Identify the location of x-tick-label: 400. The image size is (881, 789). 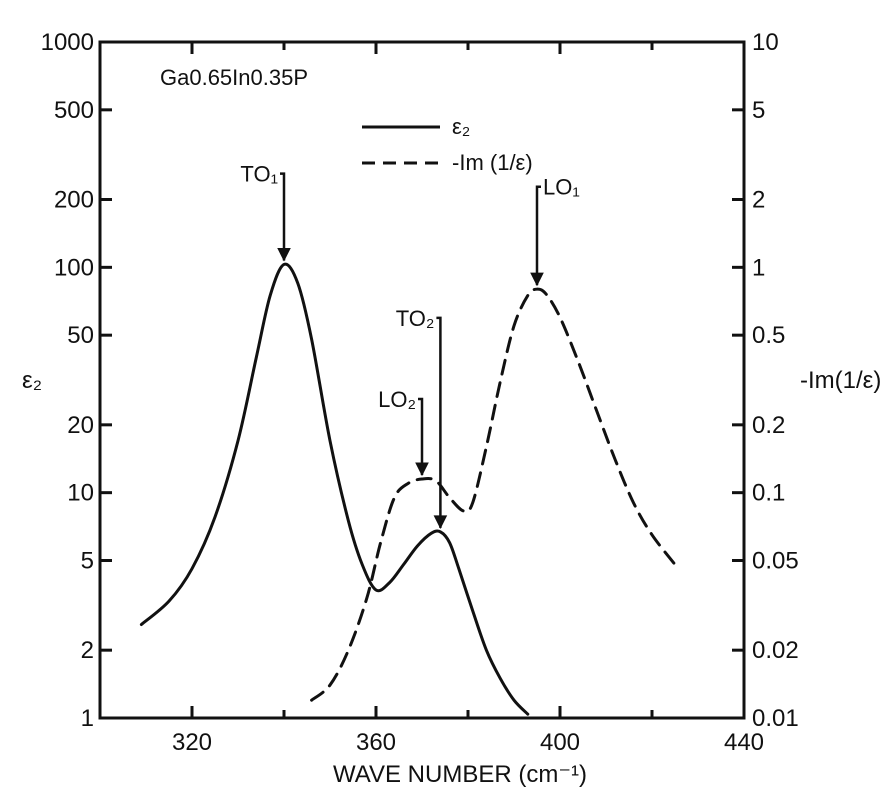
(560, 742).